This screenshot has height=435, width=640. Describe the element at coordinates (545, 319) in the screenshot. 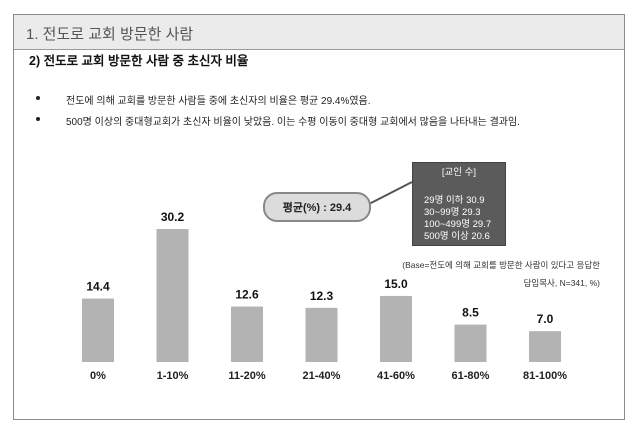

I see `value-label: 7.0` at that location.